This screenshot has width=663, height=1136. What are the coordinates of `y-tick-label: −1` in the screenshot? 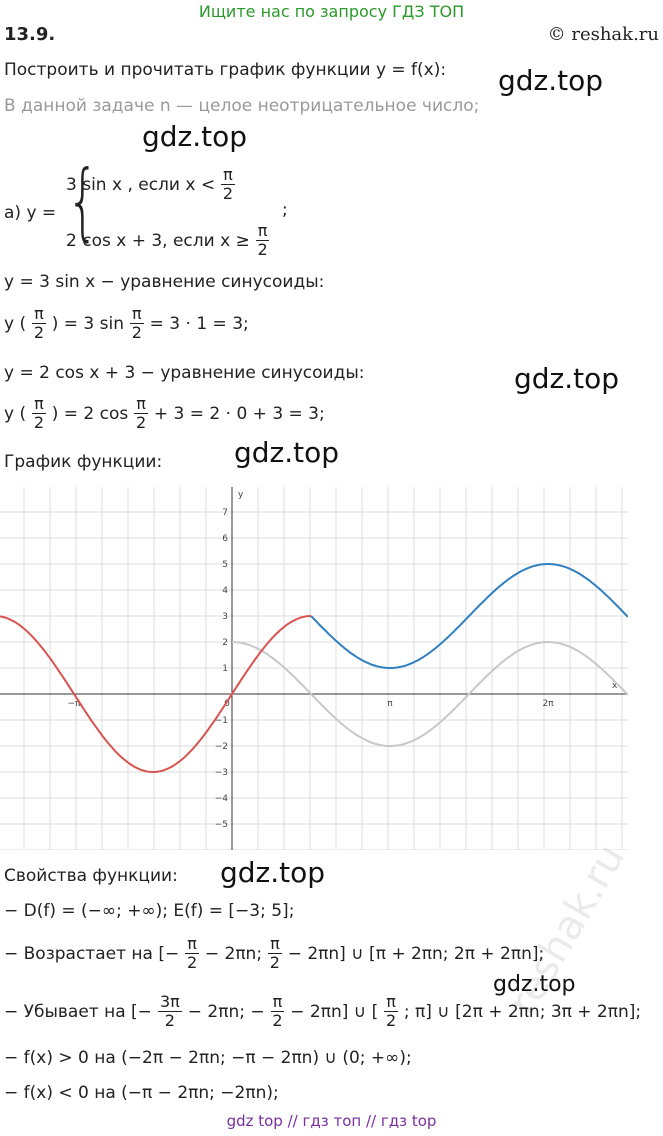 It's located at (221, 721).